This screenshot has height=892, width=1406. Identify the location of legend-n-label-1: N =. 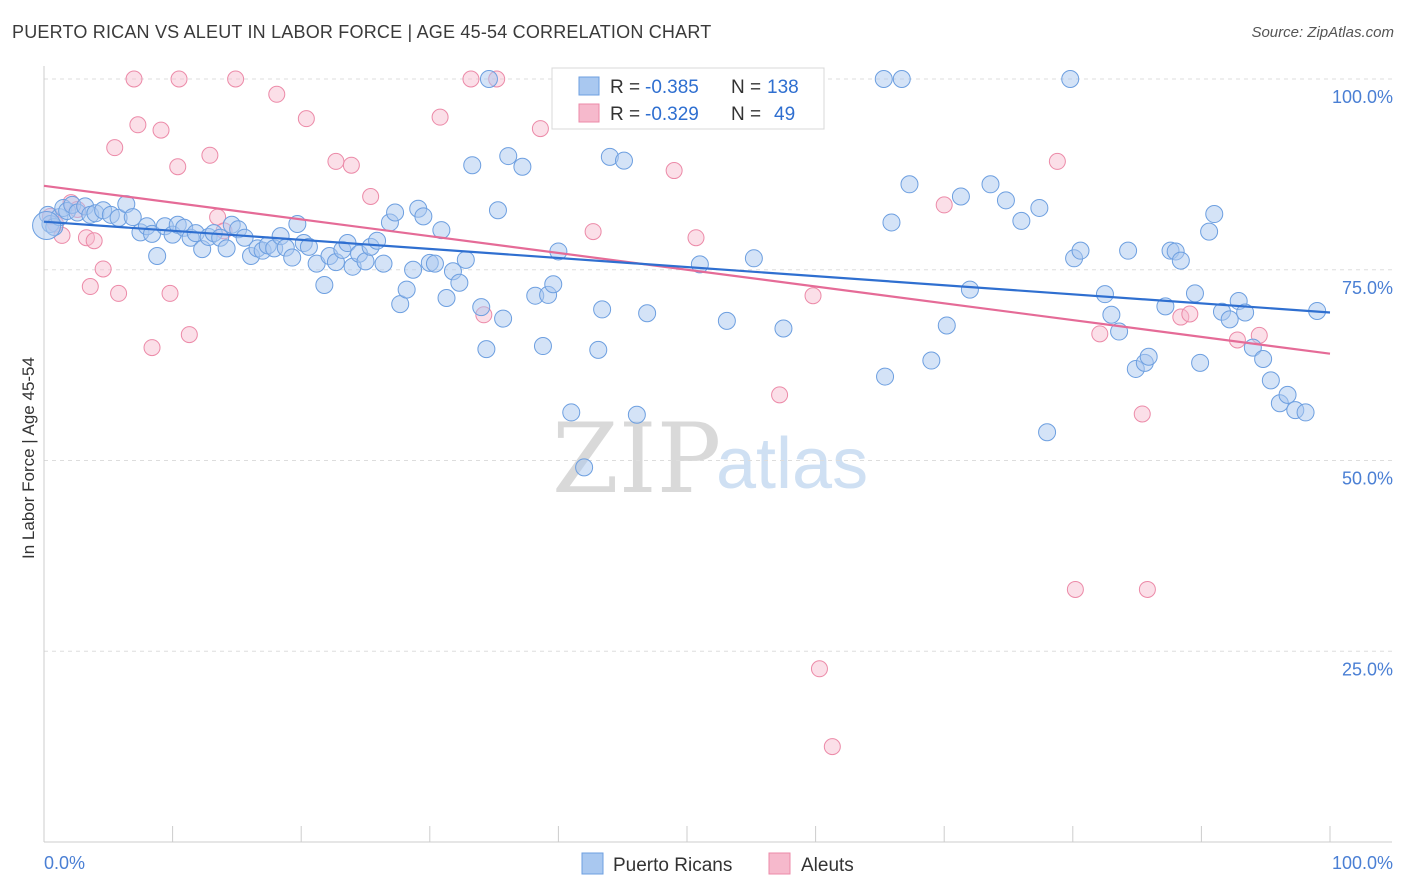
(746, 87).